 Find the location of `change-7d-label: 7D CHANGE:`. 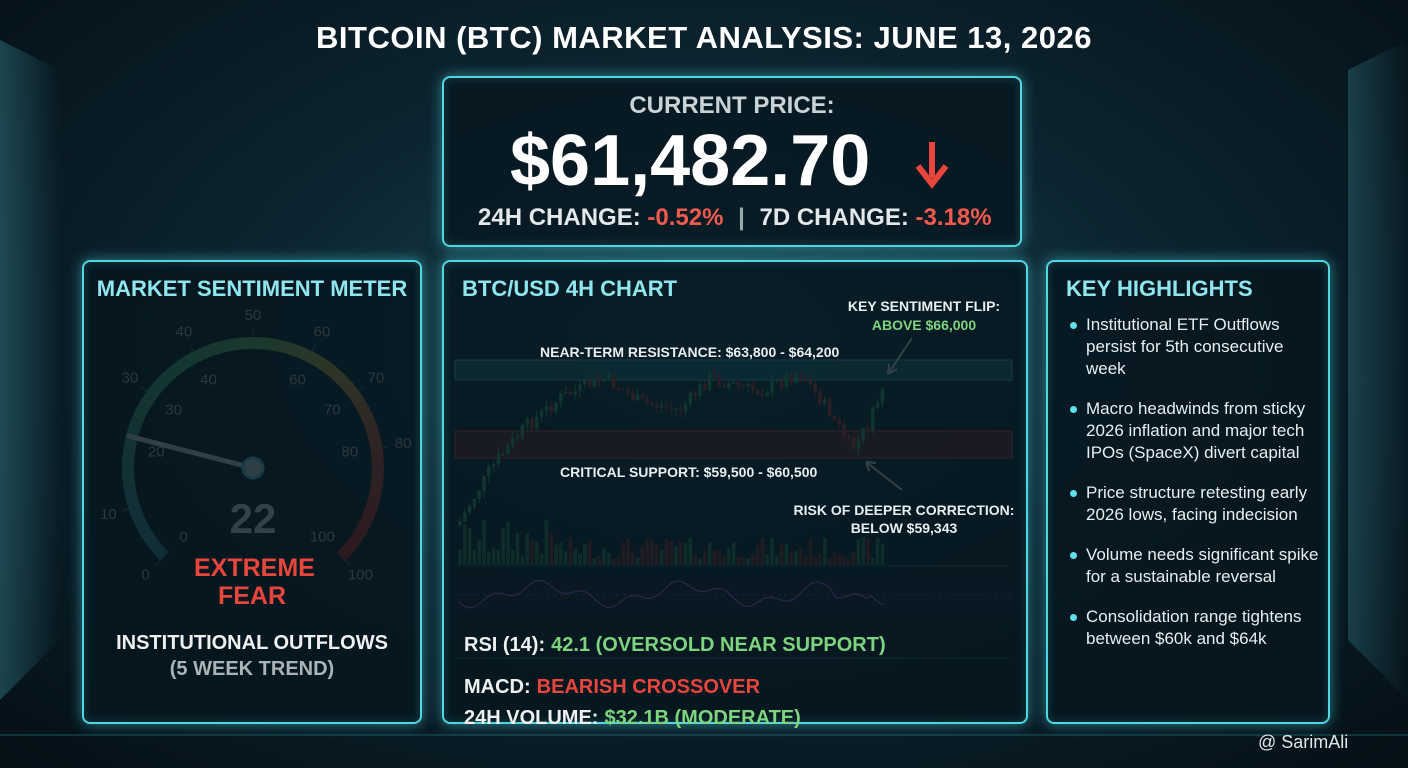

change-7d-label: 7D CHANGE: is located at coordinates (834, 217).